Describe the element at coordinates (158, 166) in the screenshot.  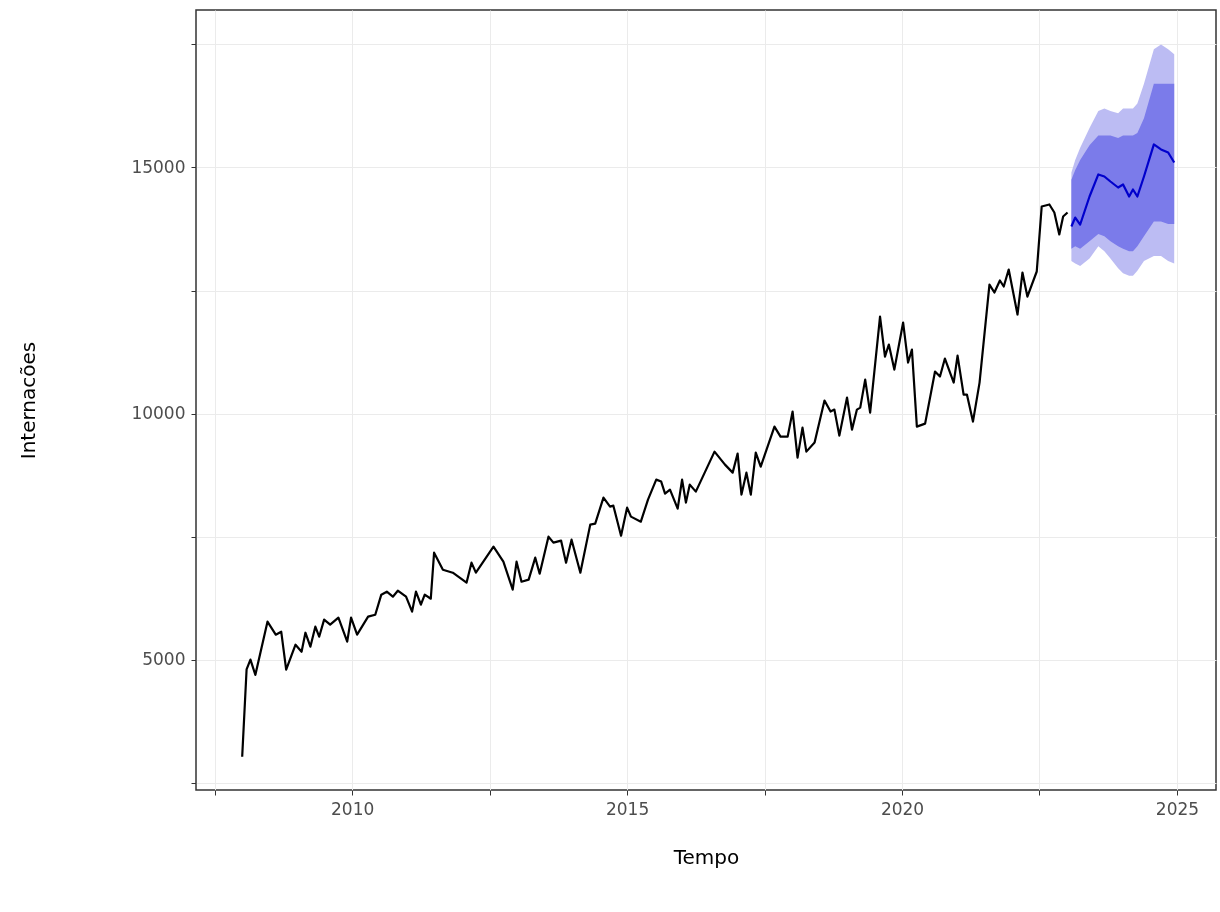
I see `y-tick-label: 15000` at that location.